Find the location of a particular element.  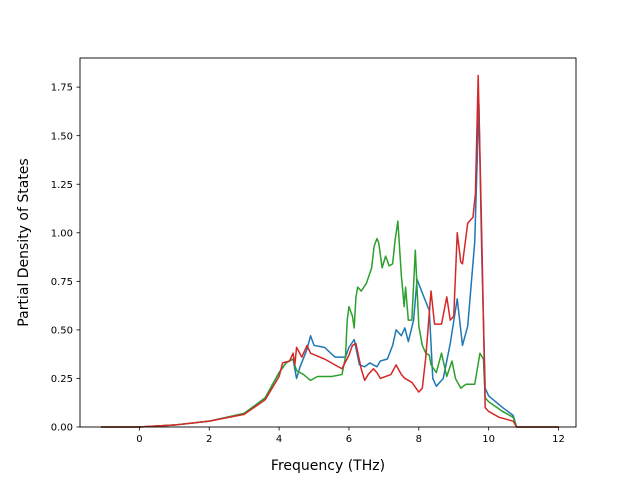

y-tick-label: 0.75 is located at coordinates (62, 282).